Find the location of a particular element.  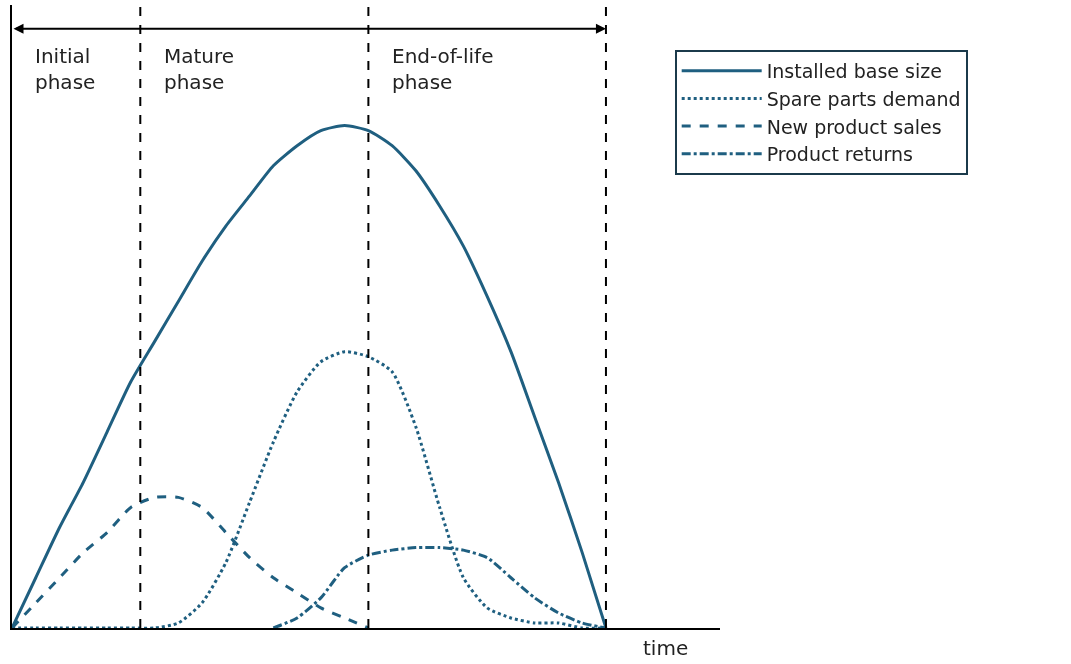

legend-label: Product returns is located at coordinates (839, 154).